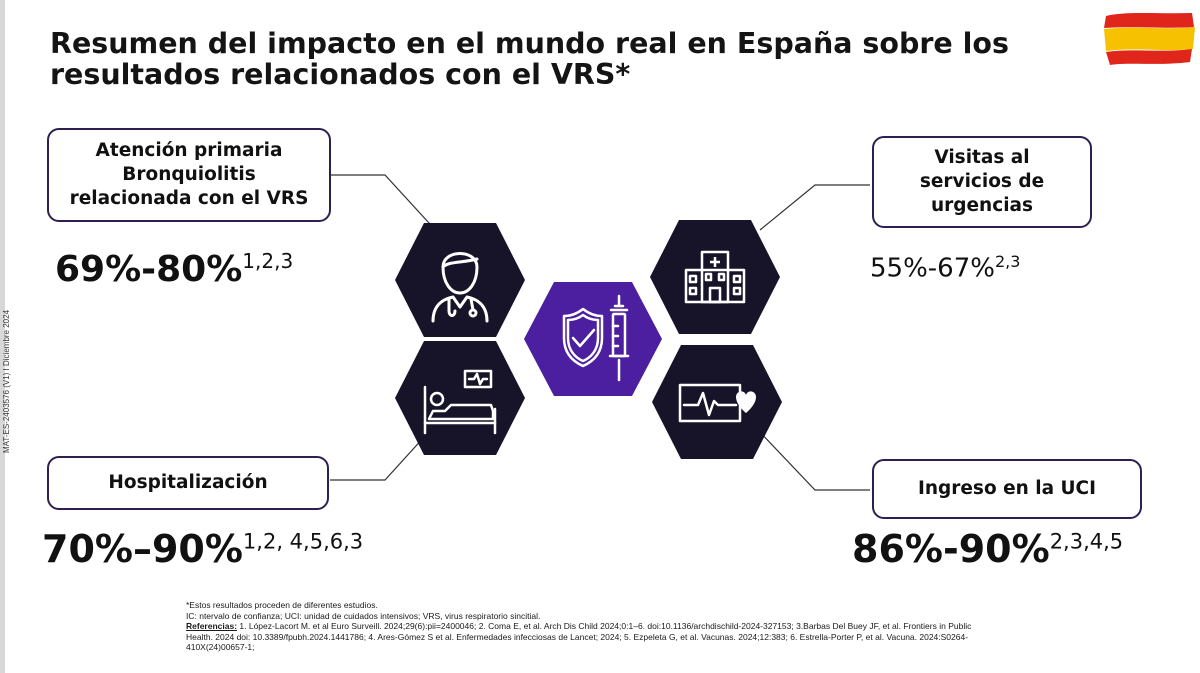 Image resolution: width=1200 pixels, height=673 pixels. I want to click on hospitalization-box: Hospitalización, so click(188, 483).